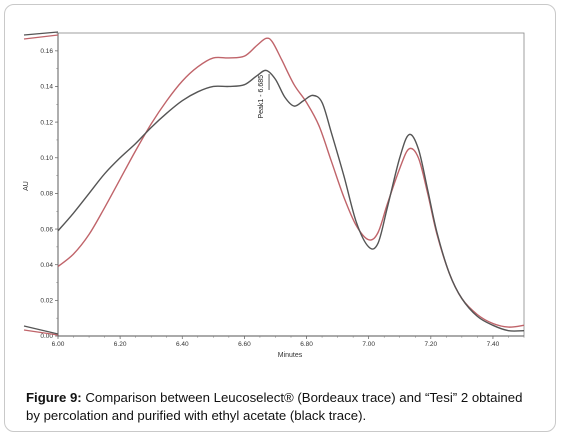 The width and height of the screenshot is (562, 438). What do you see at coordinates (46, 301) in the screenshot?
I see `y-tick-label: 0.02` at bounding box center [46, 301].